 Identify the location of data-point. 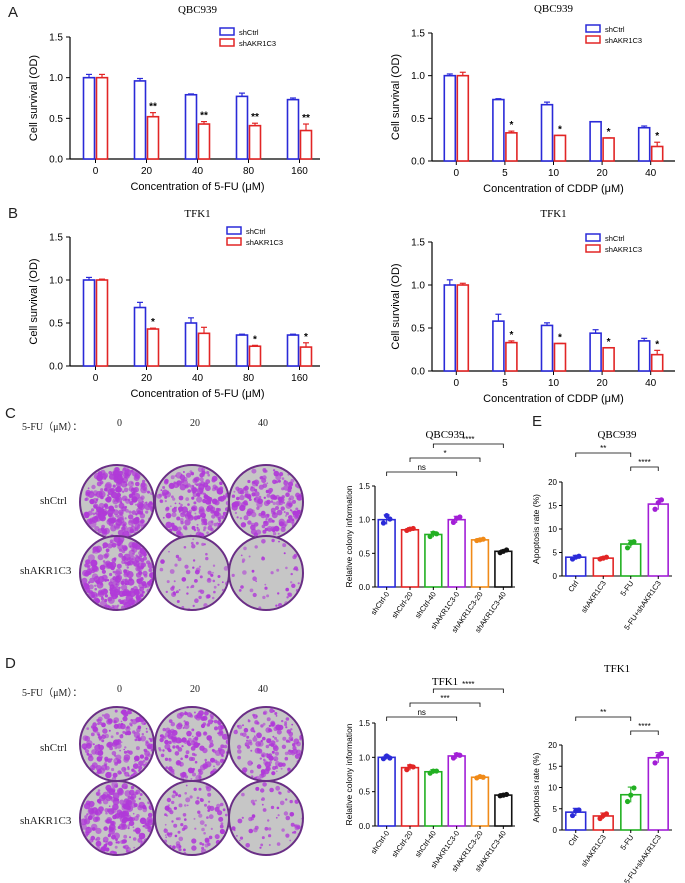
(634, 788).